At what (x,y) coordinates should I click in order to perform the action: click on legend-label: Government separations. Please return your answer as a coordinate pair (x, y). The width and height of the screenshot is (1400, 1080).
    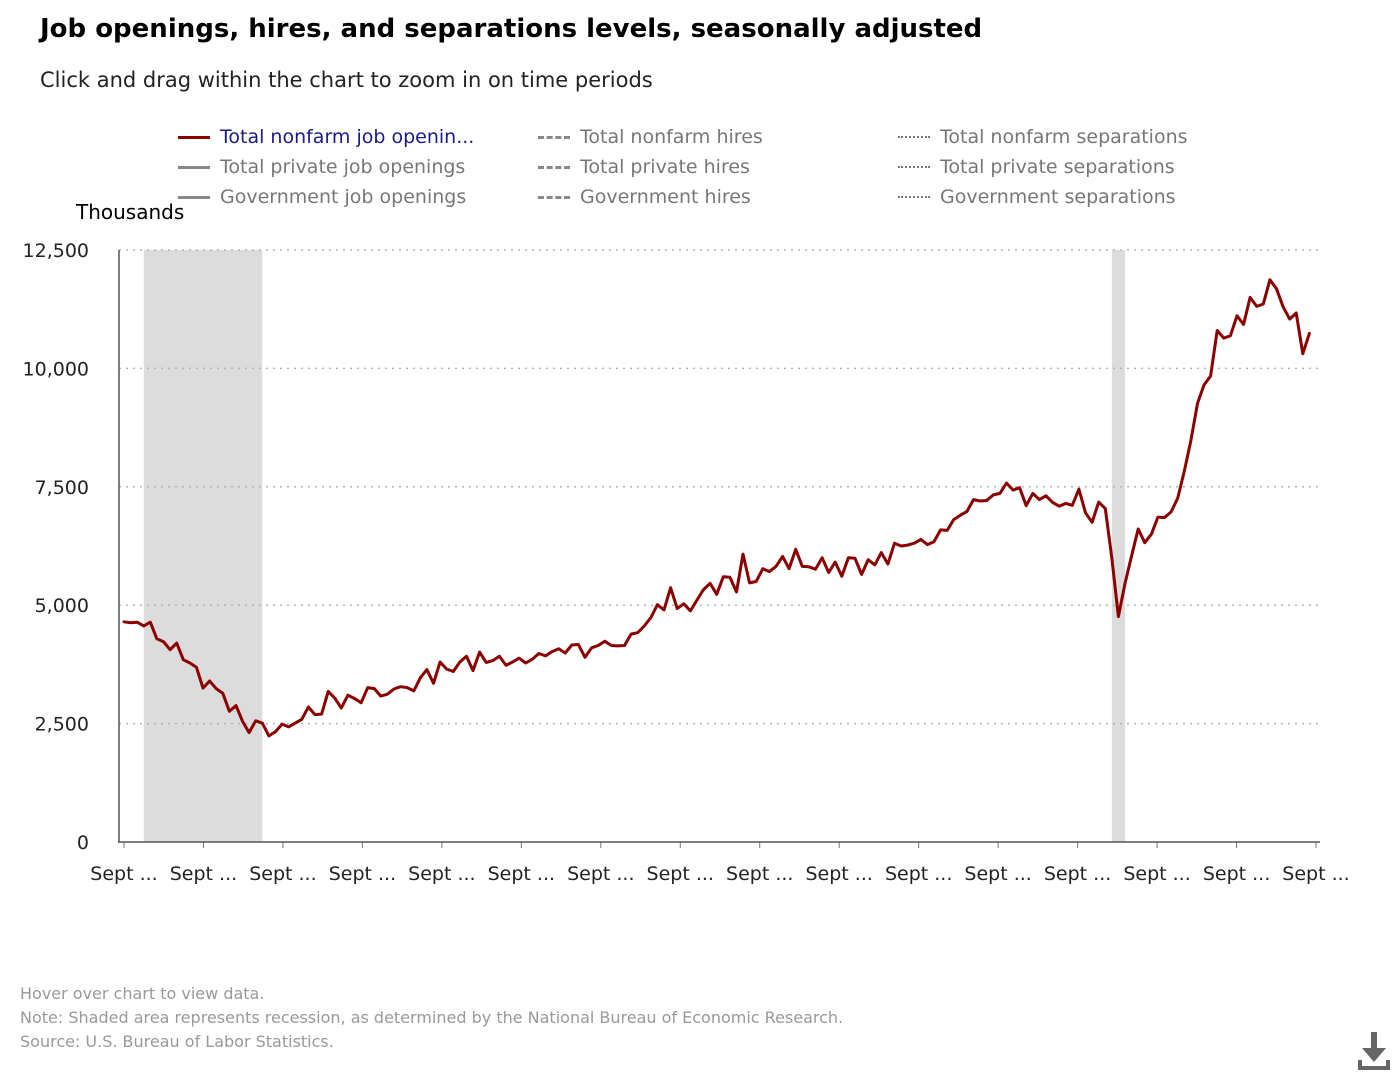
    Looking at the image, I should click on (1058, 197).